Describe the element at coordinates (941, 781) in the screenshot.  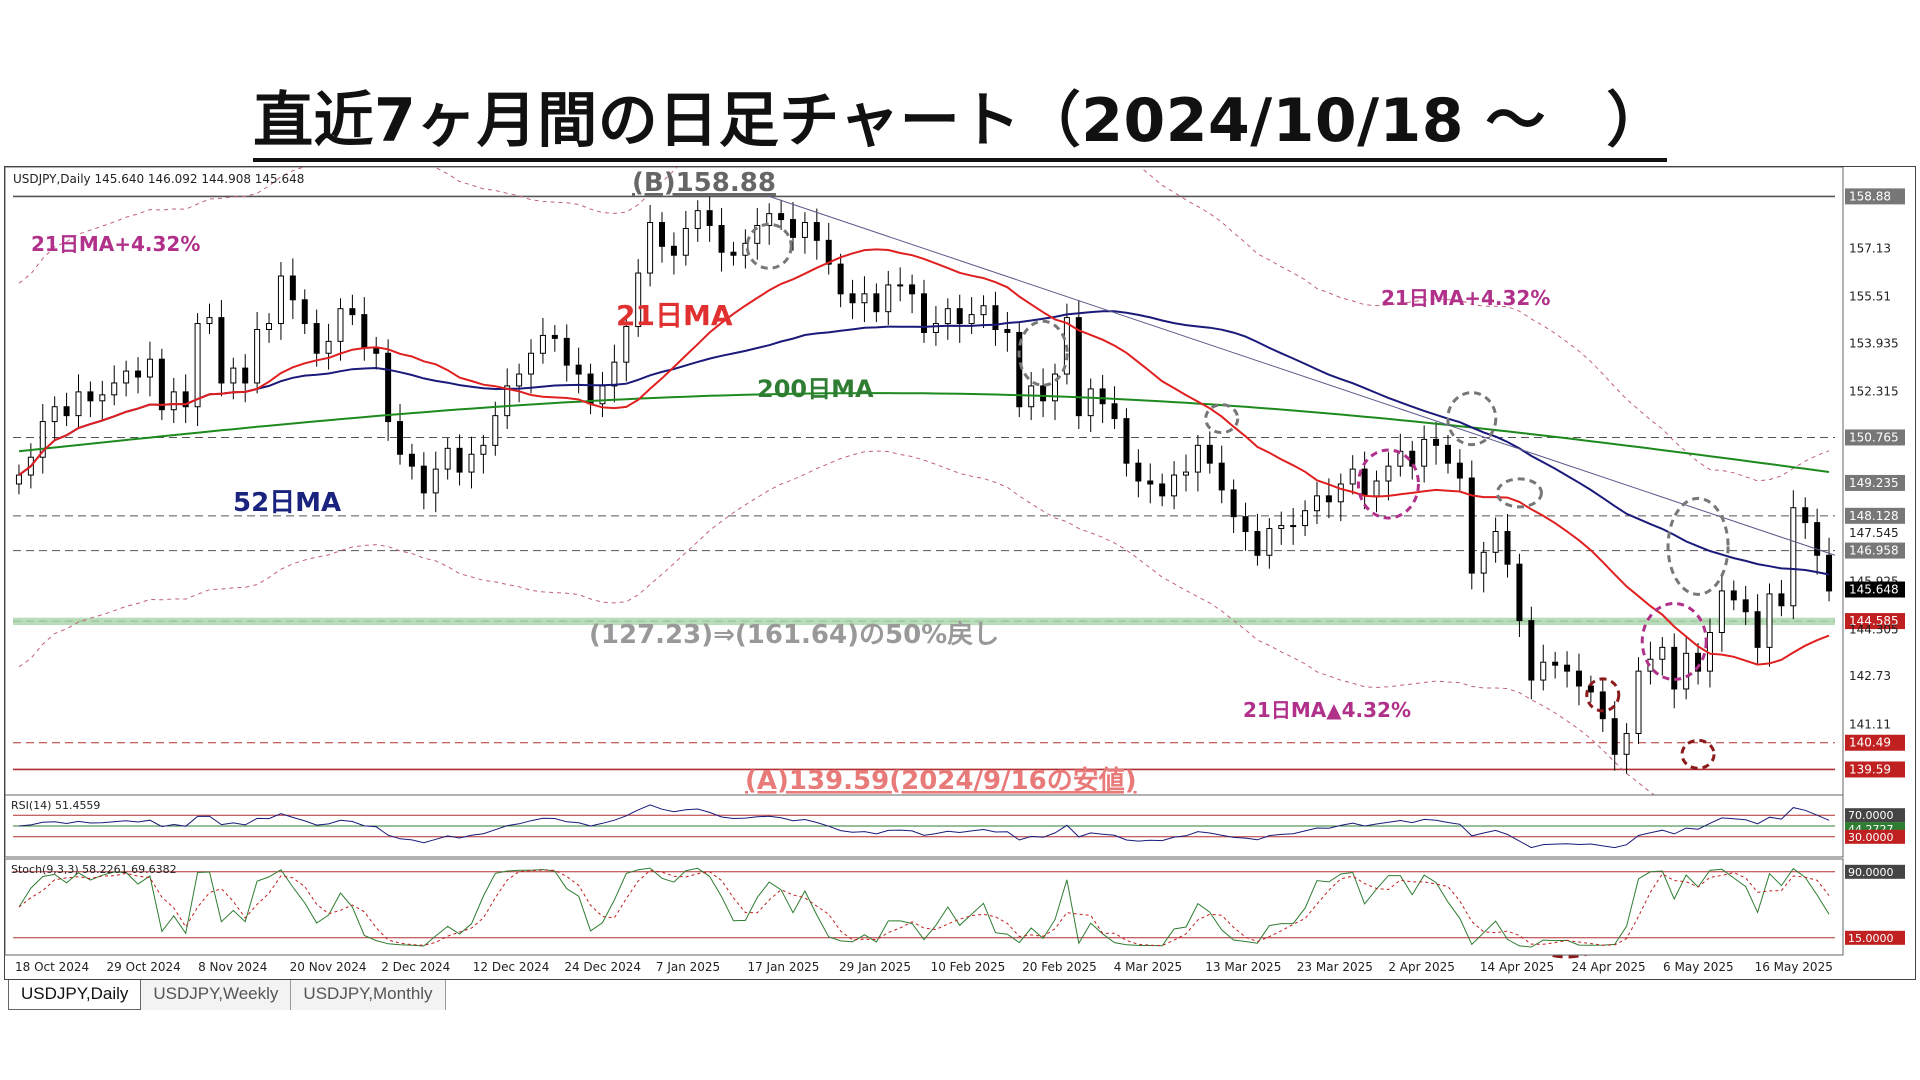
I see `label-a-low: (A)139.59(2024/9/16の安値)` at that location.